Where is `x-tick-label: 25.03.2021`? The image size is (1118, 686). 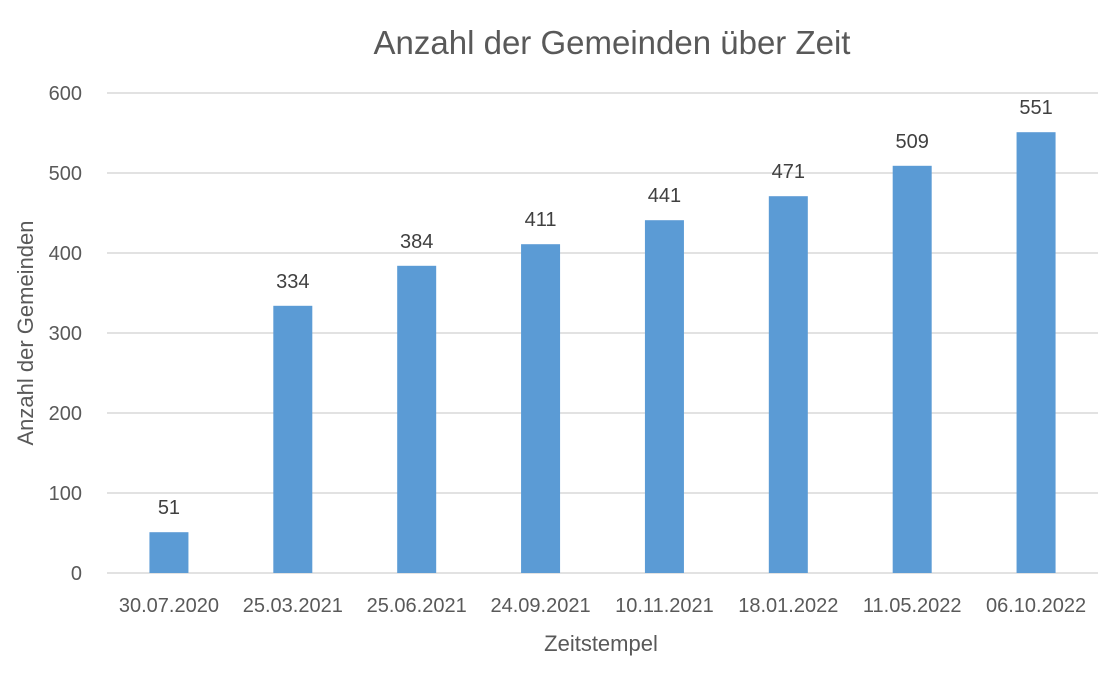
x-tick-label: 25.03.2021 is located at coordinates (293, 606).